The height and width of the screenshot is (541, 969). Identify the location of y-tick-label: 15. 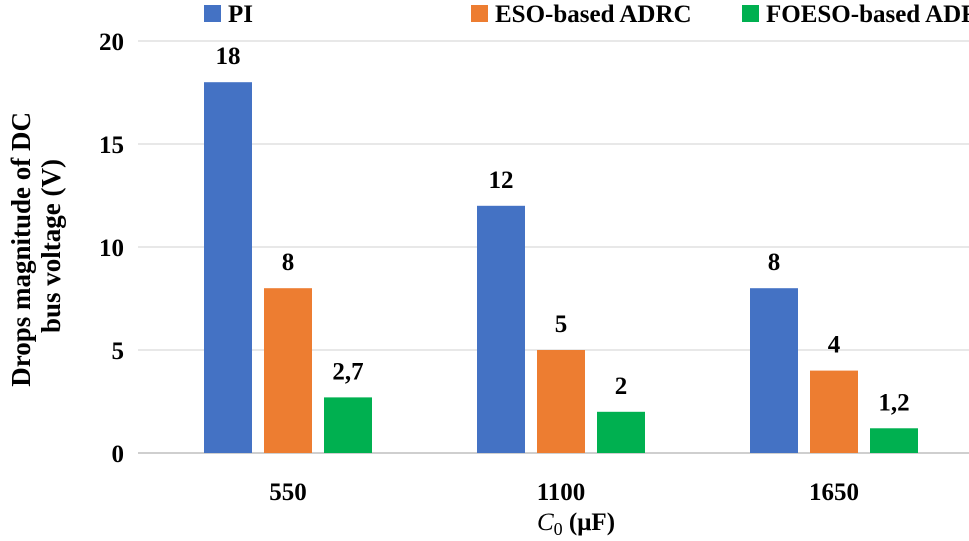
(111, 145).